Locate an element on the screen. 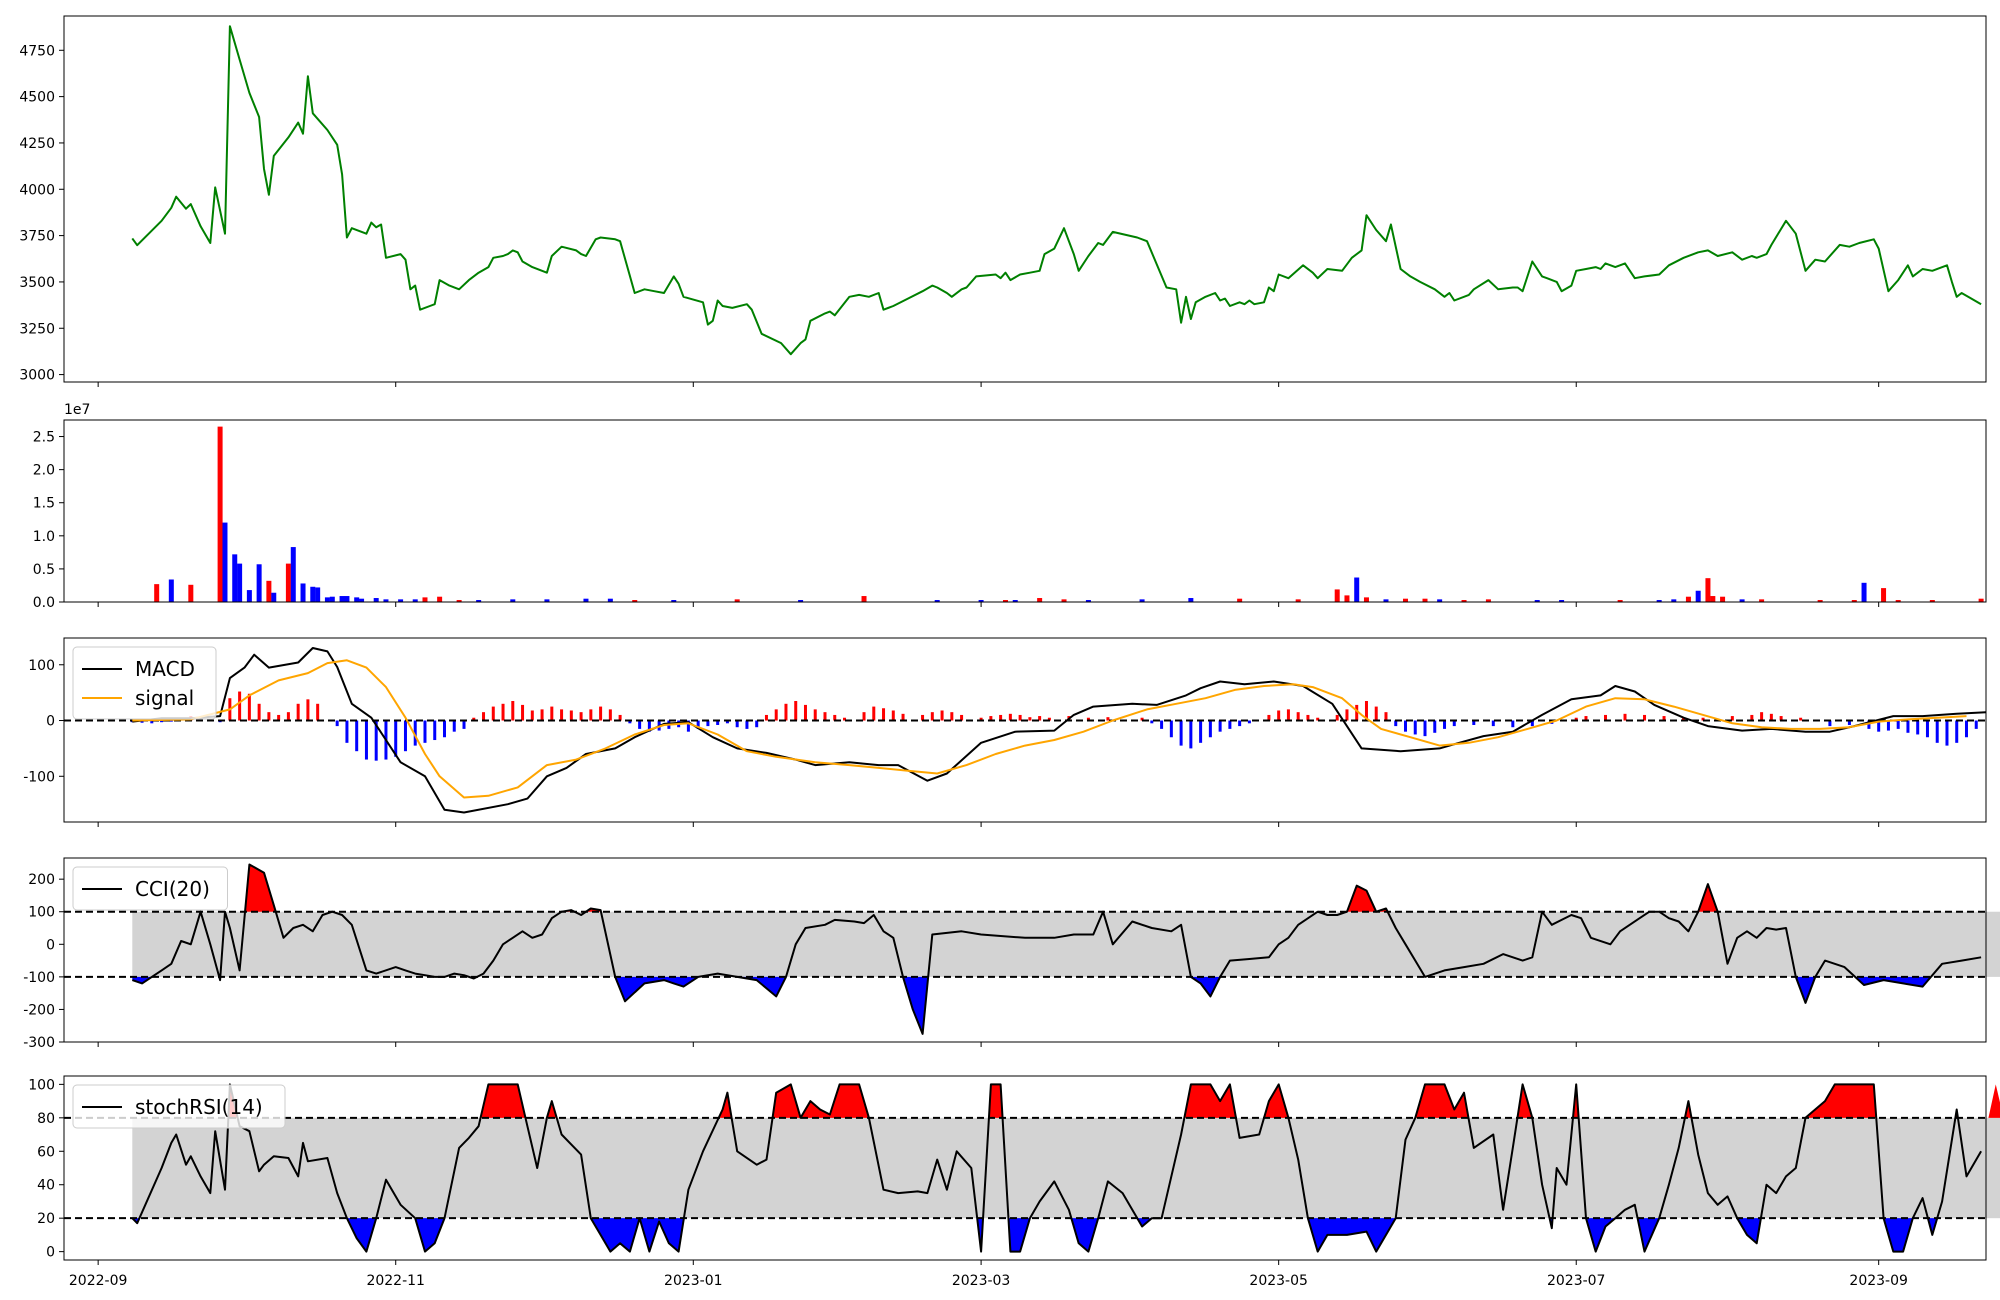 This screenshot has width=2000, height=1300. y-tick-label: 3500 is located at coordinates (37, 283).